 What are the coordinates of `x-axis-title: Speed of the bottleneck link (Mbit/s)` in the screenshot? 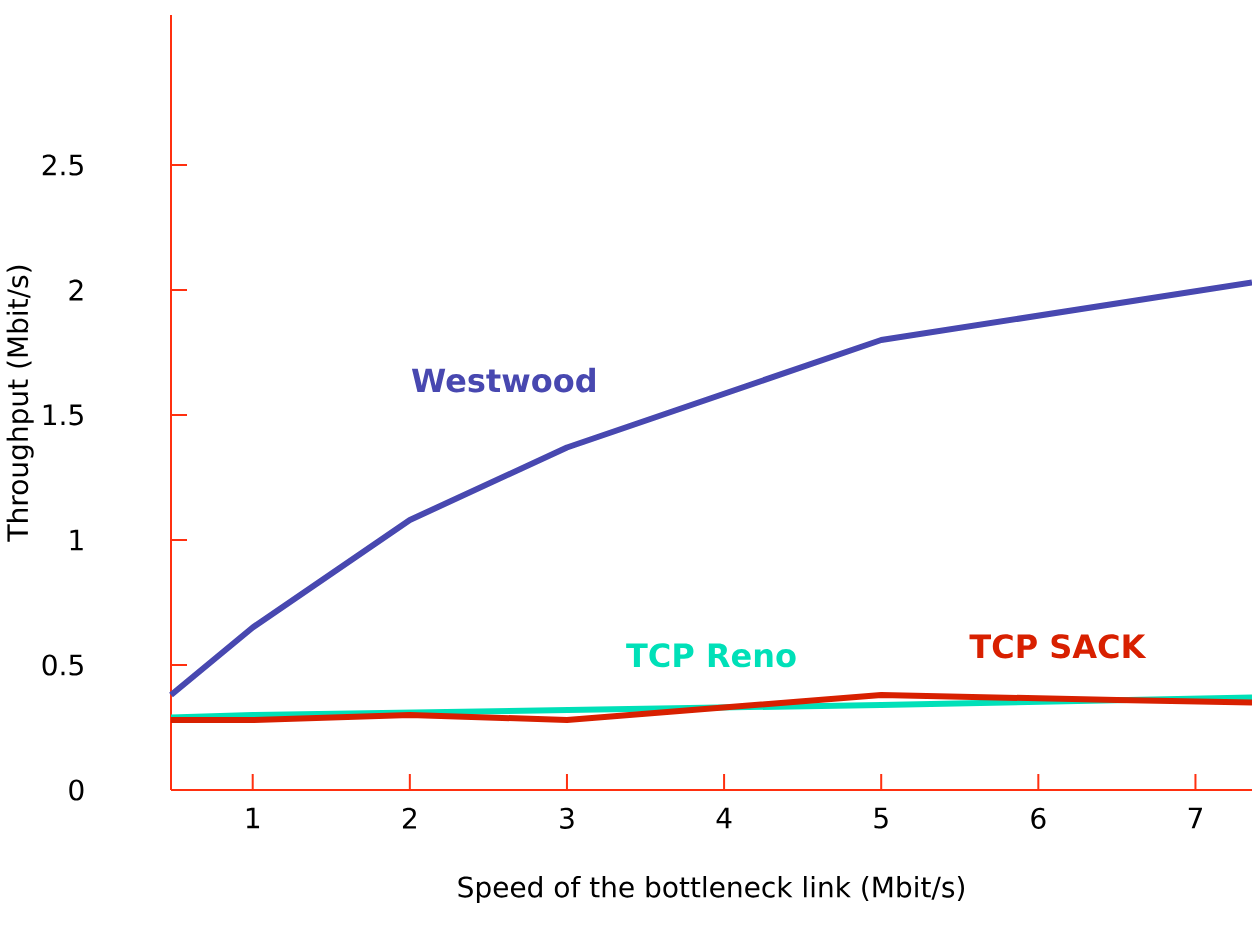 It's located at (711, 889).